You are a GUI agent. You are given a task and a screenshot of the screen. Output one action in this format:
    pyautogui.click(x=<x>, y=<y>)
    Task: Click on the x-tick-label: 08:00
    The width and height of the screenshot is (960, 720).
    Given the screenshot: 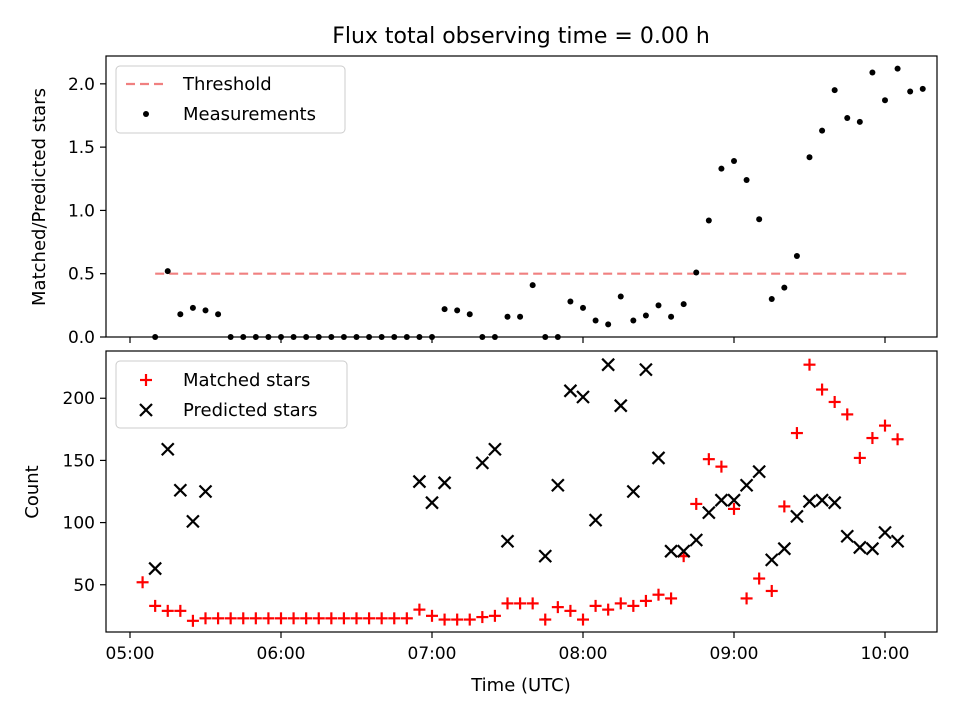 What is the action you would take?
    pyautogui.click(x=583, y=654)
    